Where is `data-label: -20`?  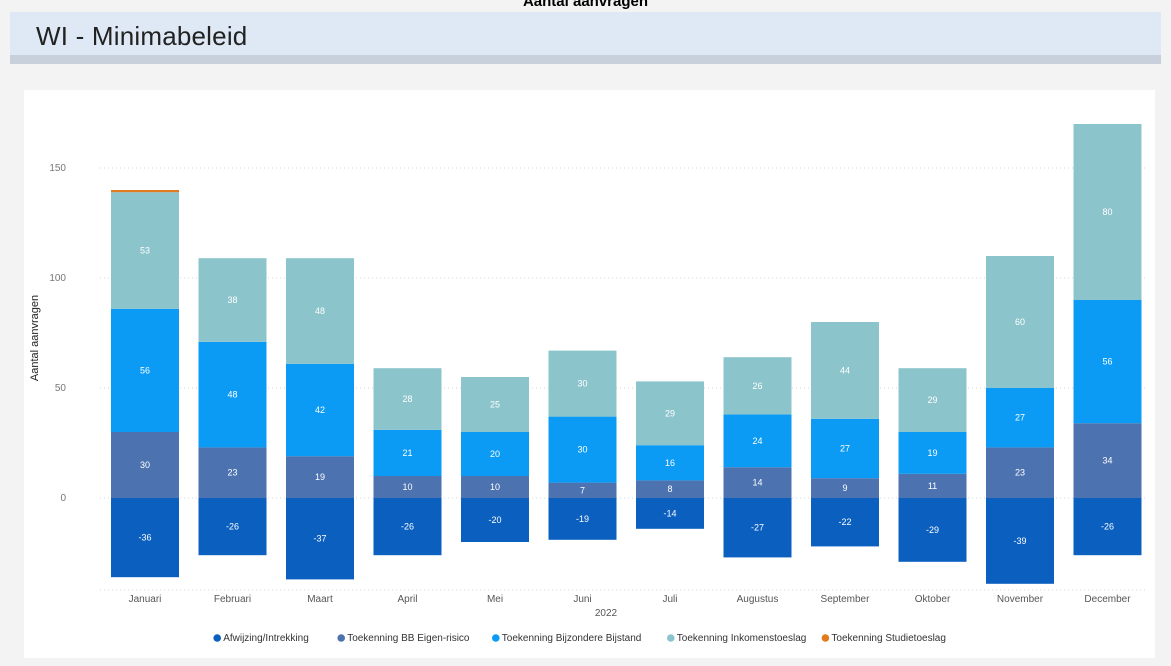 data-label: -20 is located at coordinates (494, 520).